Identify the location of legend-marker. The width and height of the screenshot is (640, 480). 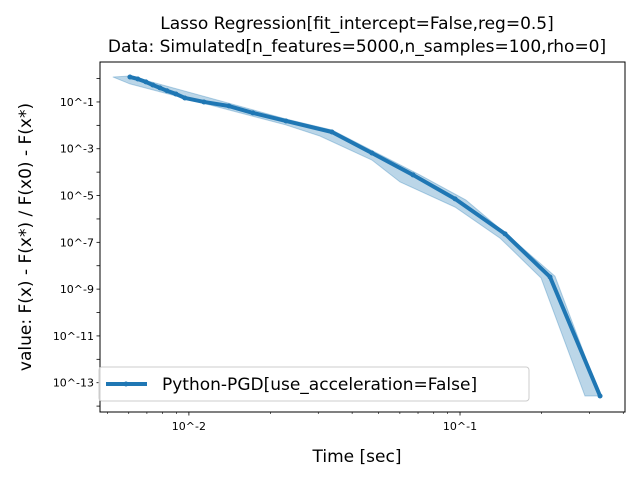
(126, 384).